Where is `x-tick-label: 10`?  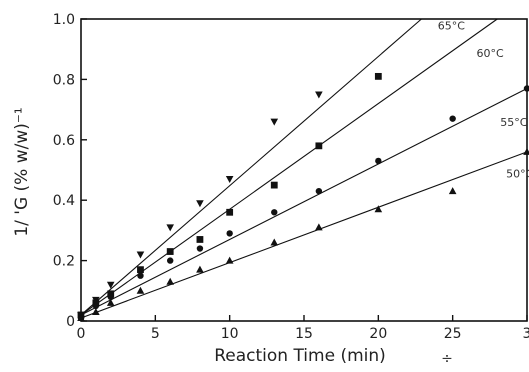
x-tick-label: 10 is located at coordinates (230, 334).